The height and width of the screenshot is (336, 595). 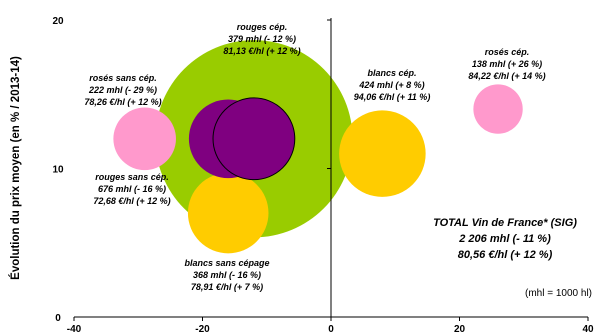 I want to click on label-roses-sans-cep-name: rosés sans cép., so click(x=123, y=78).